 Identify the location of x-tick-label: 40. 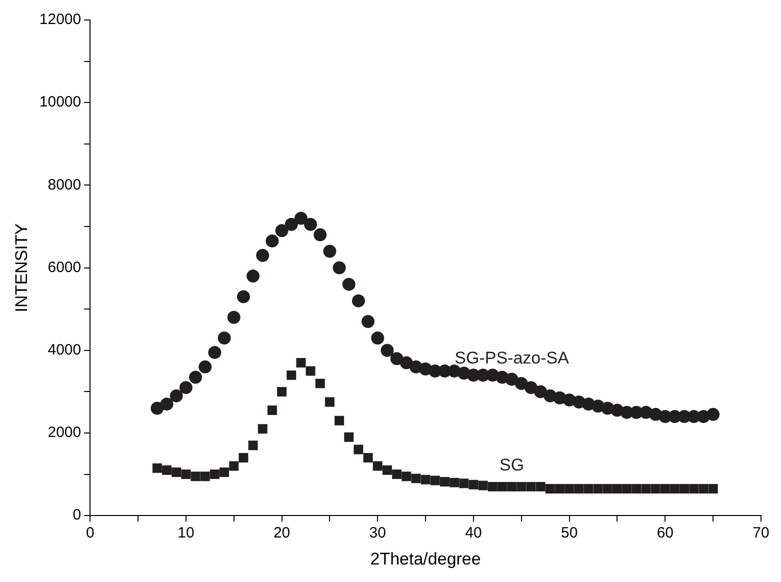
(473, 533).